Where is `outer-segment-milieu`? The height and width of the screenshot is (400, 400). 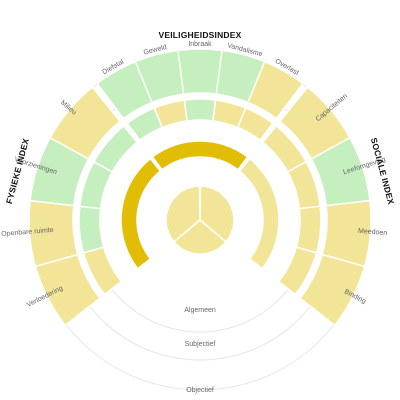
outer-segment-milieu is located at coordinates (85, 123).